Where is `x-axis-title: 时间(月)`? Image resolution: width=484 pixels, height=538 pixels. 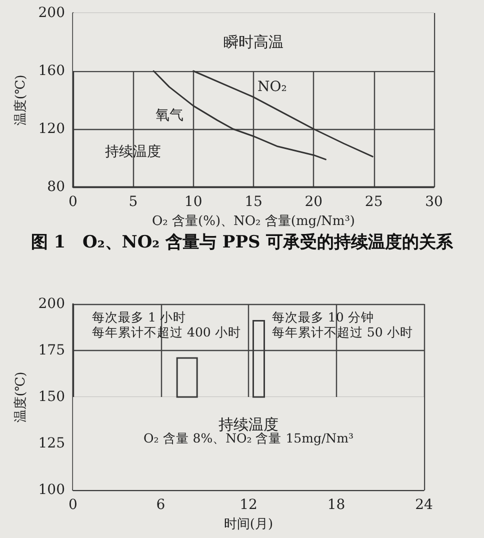
x-axis-title: 时间(月) is located at coordinates (249, 524).